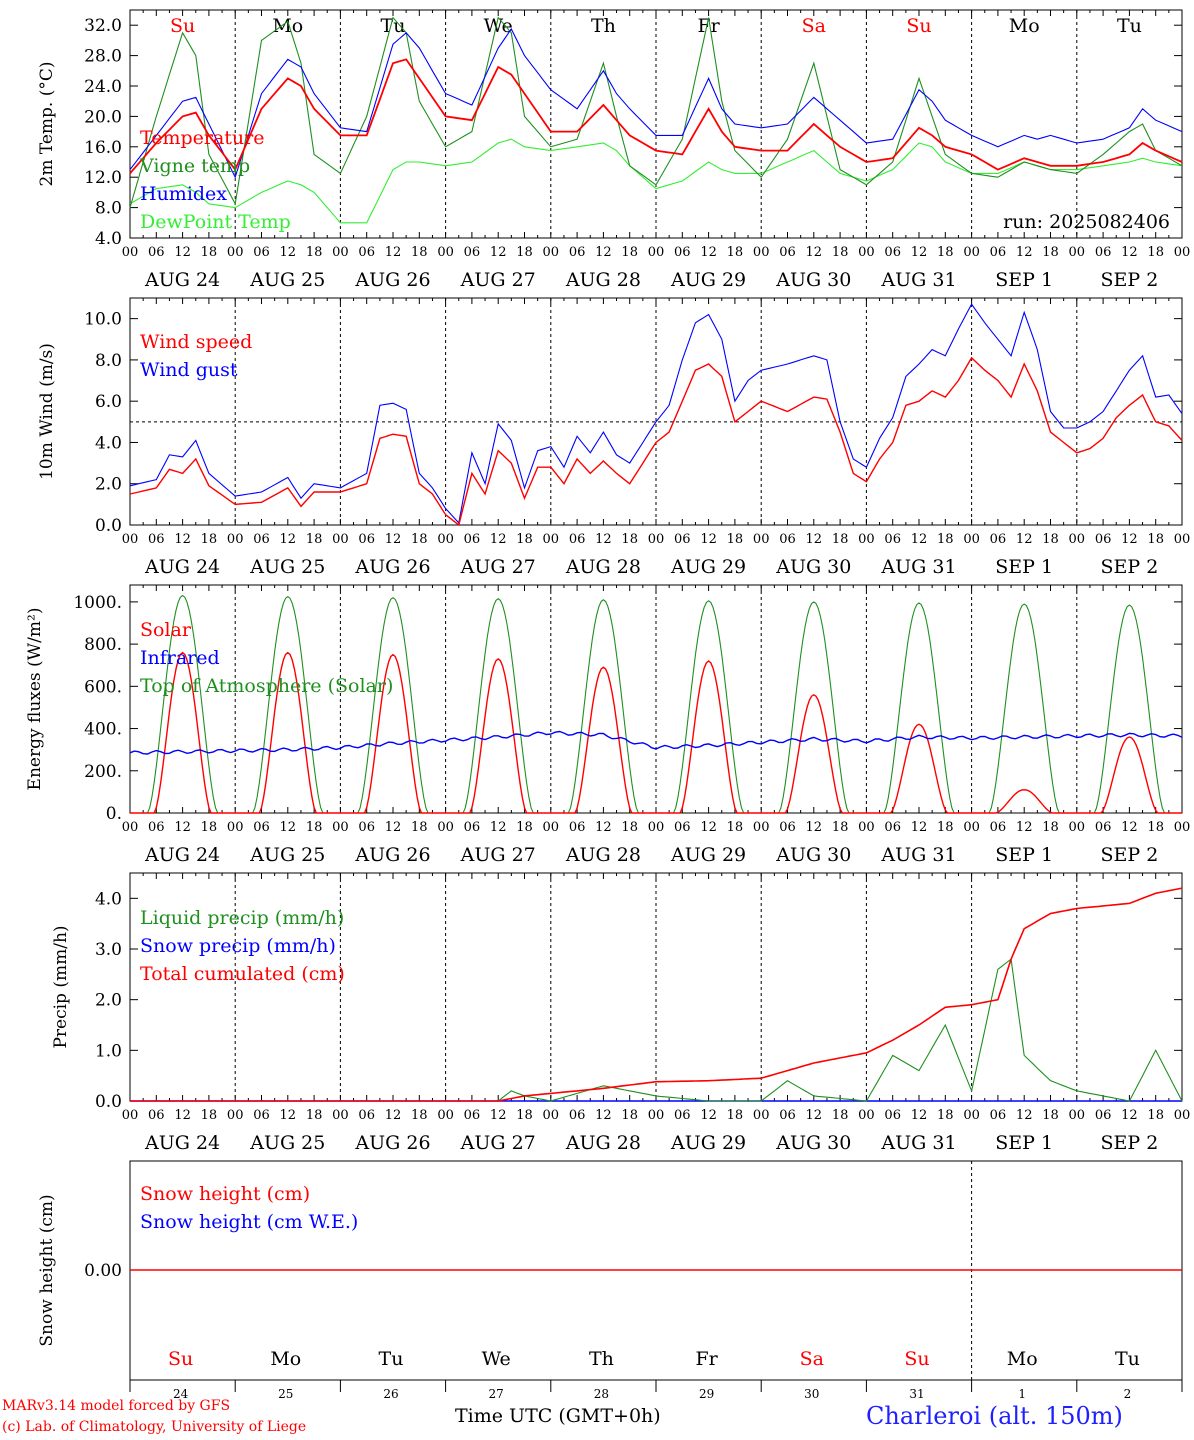 The height and width of the screenshot is (1440, 1194). Describe the element at coordinates (103, 1271) in the screenshot. I see `y-tick-label: 0.00` at that location.